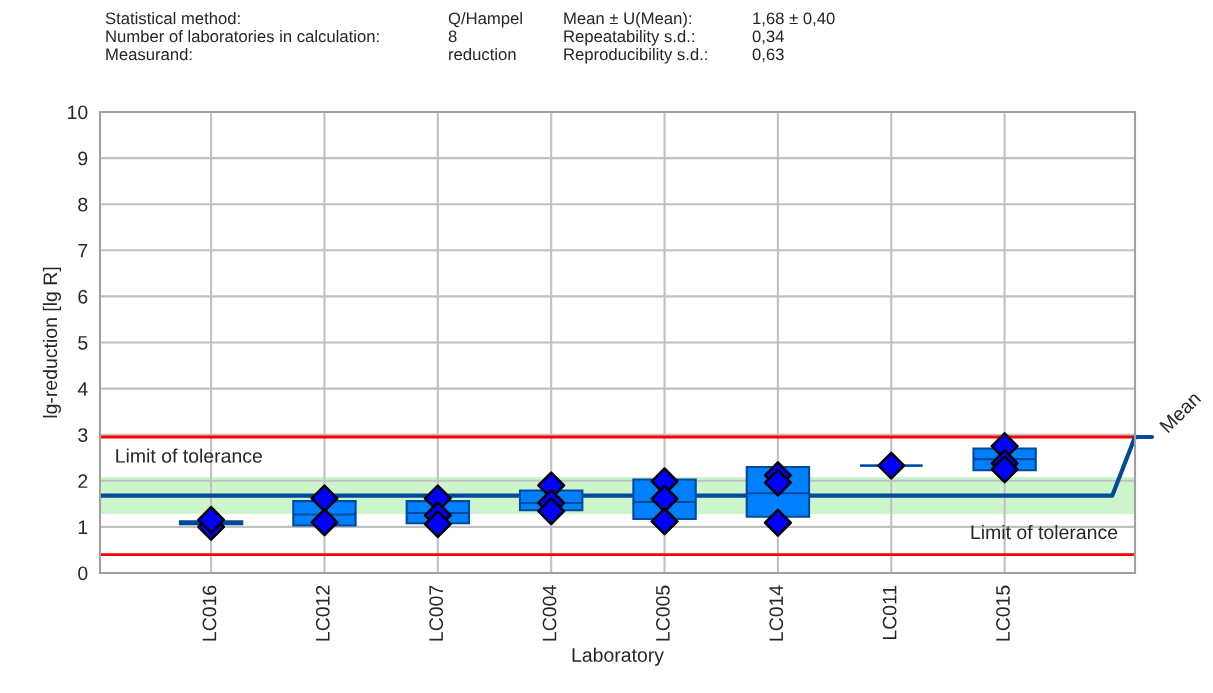 The image size is (1213, 693). Describe the element at coordinates (83, 481) in the screenshot. I see `y-tick-label: 2` at that location.